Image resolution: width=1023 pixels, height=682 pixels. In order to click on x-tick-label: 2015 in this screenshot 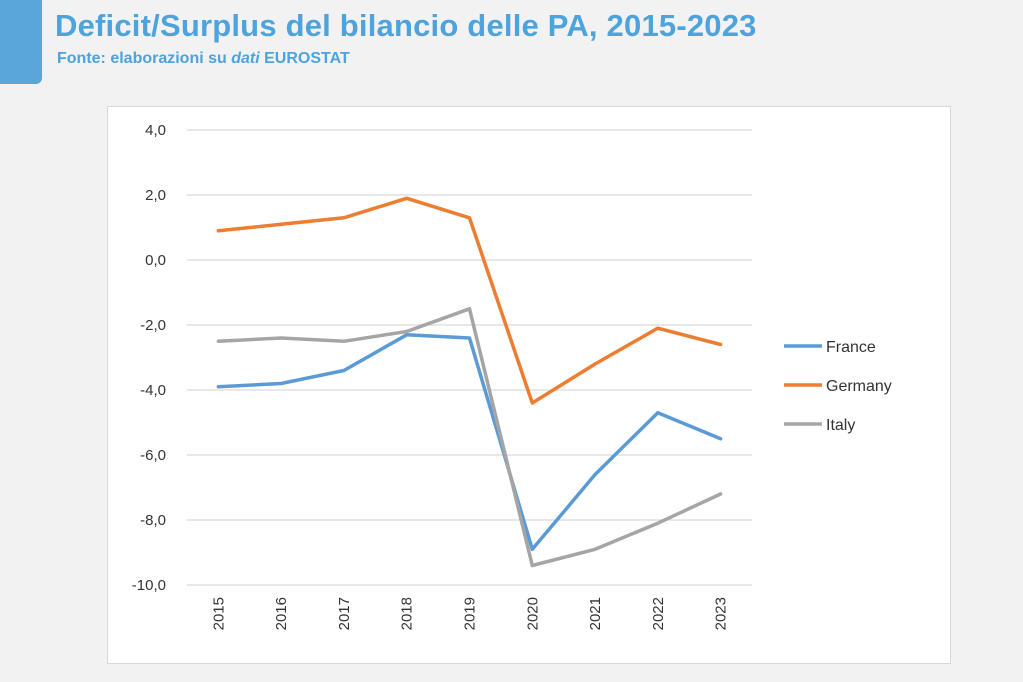, I will do `click(218, 613)`.